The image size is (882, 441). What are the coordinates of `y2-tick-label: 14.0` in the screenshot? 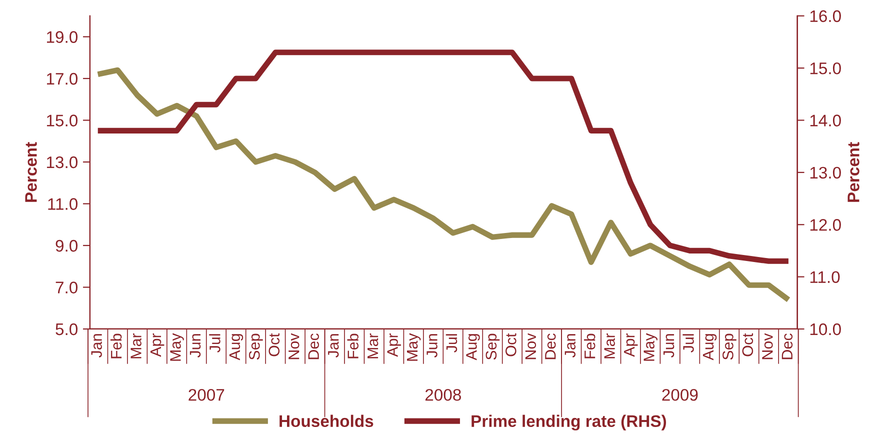 It's located at (825, 120).